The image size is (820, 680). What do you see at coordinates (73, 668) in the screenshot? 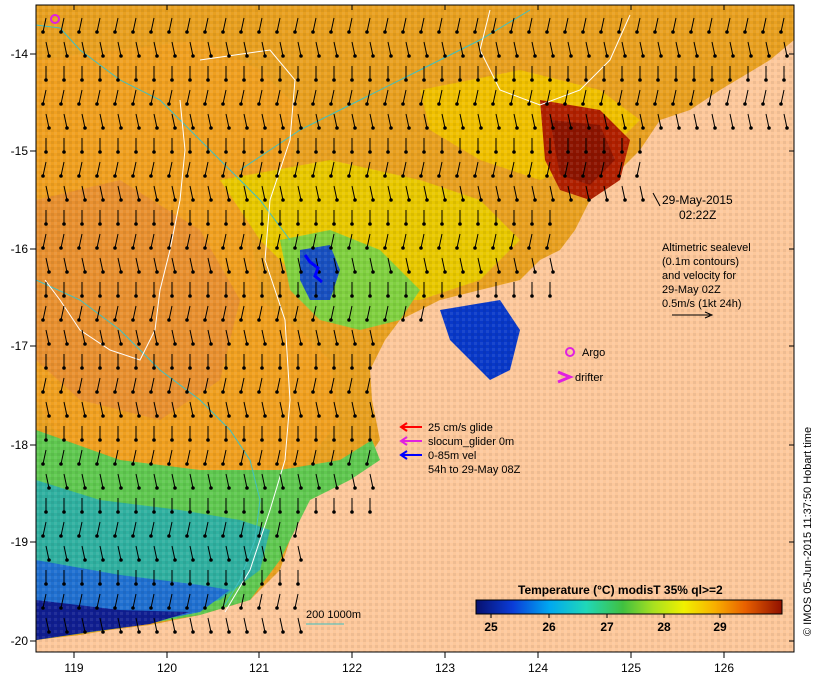
I see `x-tick-label: 119` at bounding box center [73, 668].